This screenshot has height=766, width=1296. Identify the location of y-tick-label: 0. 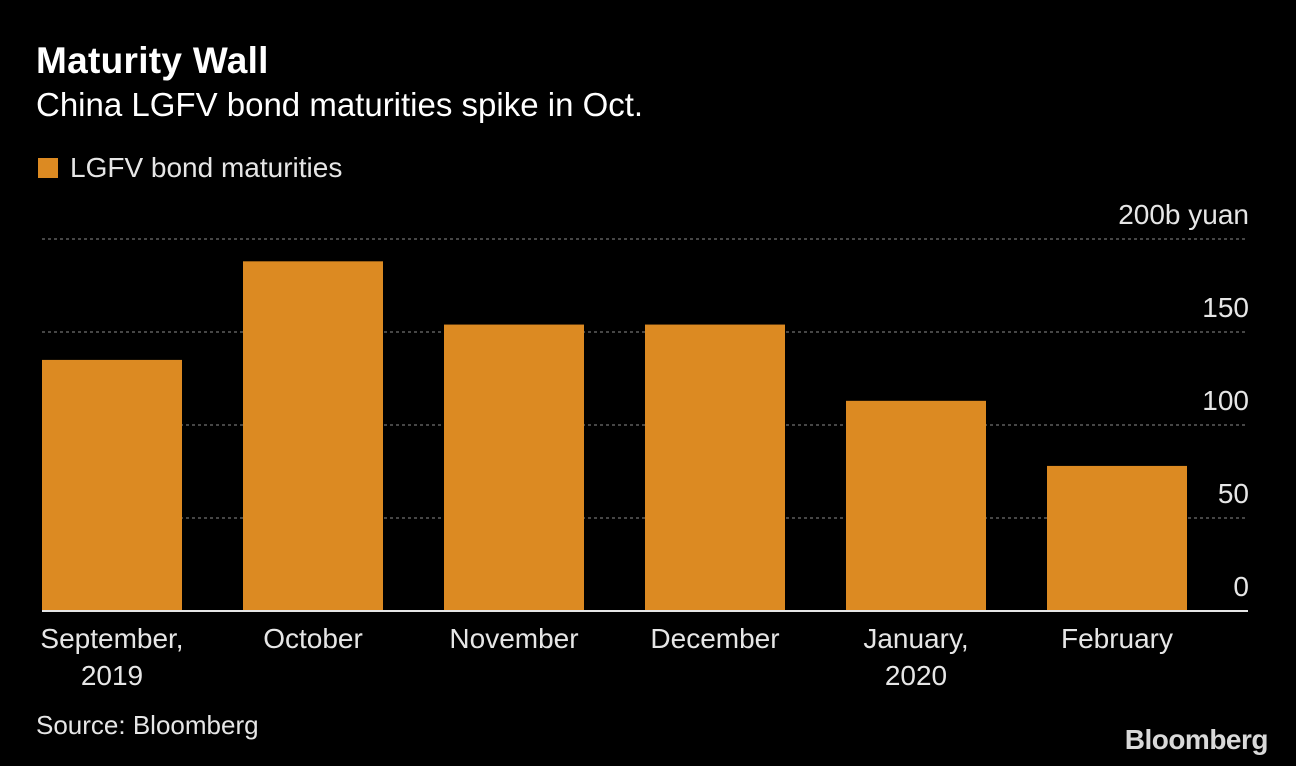
(1241, 586).